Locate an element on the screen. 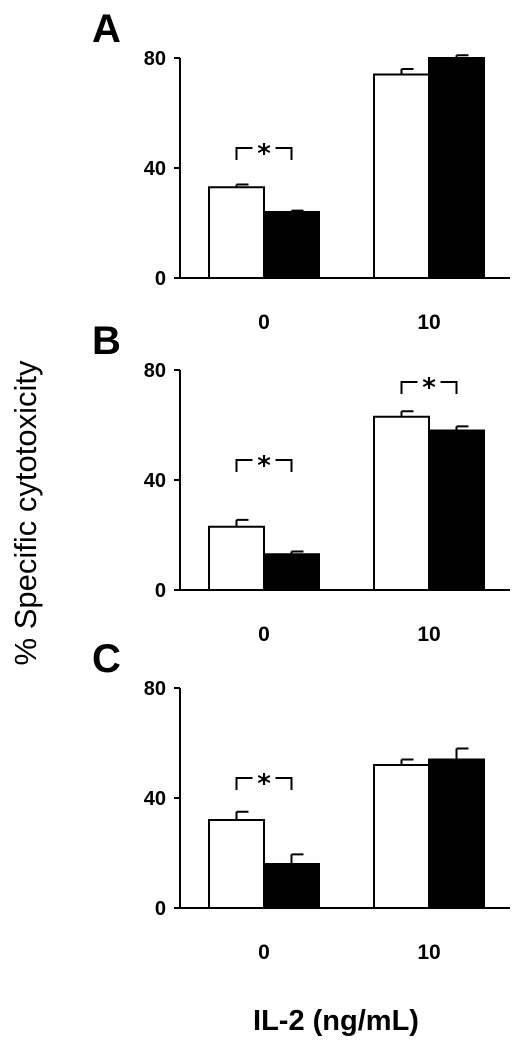 Image resolution: width=520 pixels, height=1047 pixels. y-axis-title: % Specific cytotoxicity is located at coordinates (25, 512).